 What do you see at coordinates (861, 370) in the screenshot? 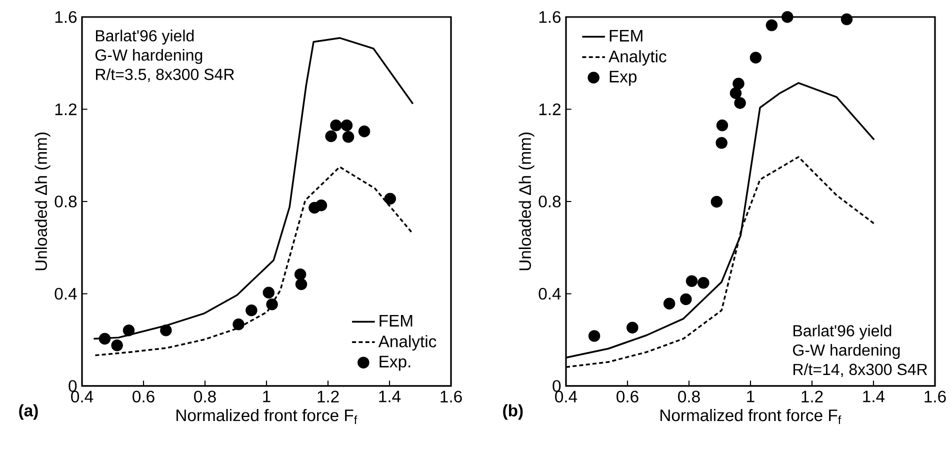
I see `annotation: R/t=14, 8x300 S4R` at bounding box center [861, 370].